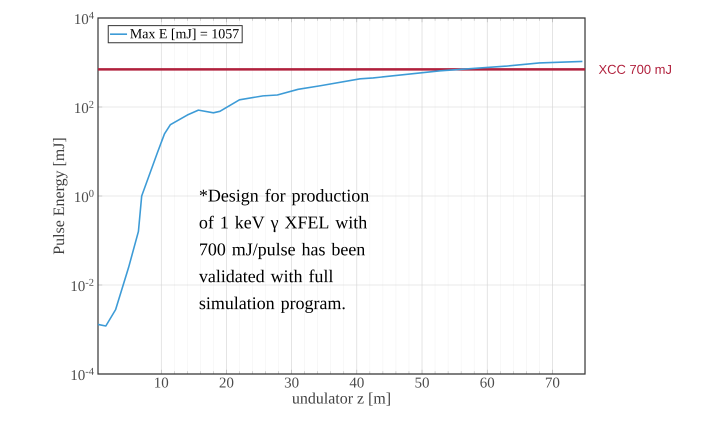 The height and width of the screenshot is (438, 709). Describe the element at coordinates (422, 383) in the screenshot. I see `x-tick-label: 50` at that location.